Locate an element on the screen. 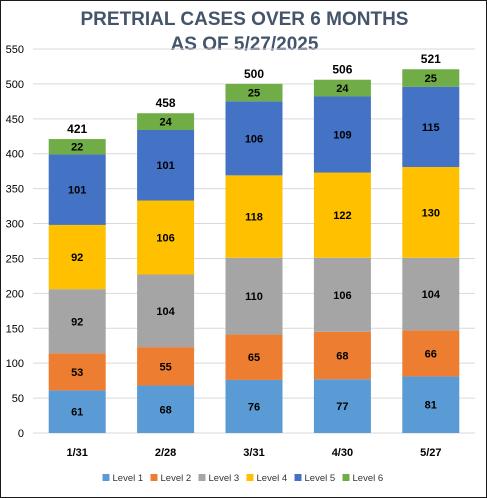  data-label: 77 is located at coordinates (342, 407).